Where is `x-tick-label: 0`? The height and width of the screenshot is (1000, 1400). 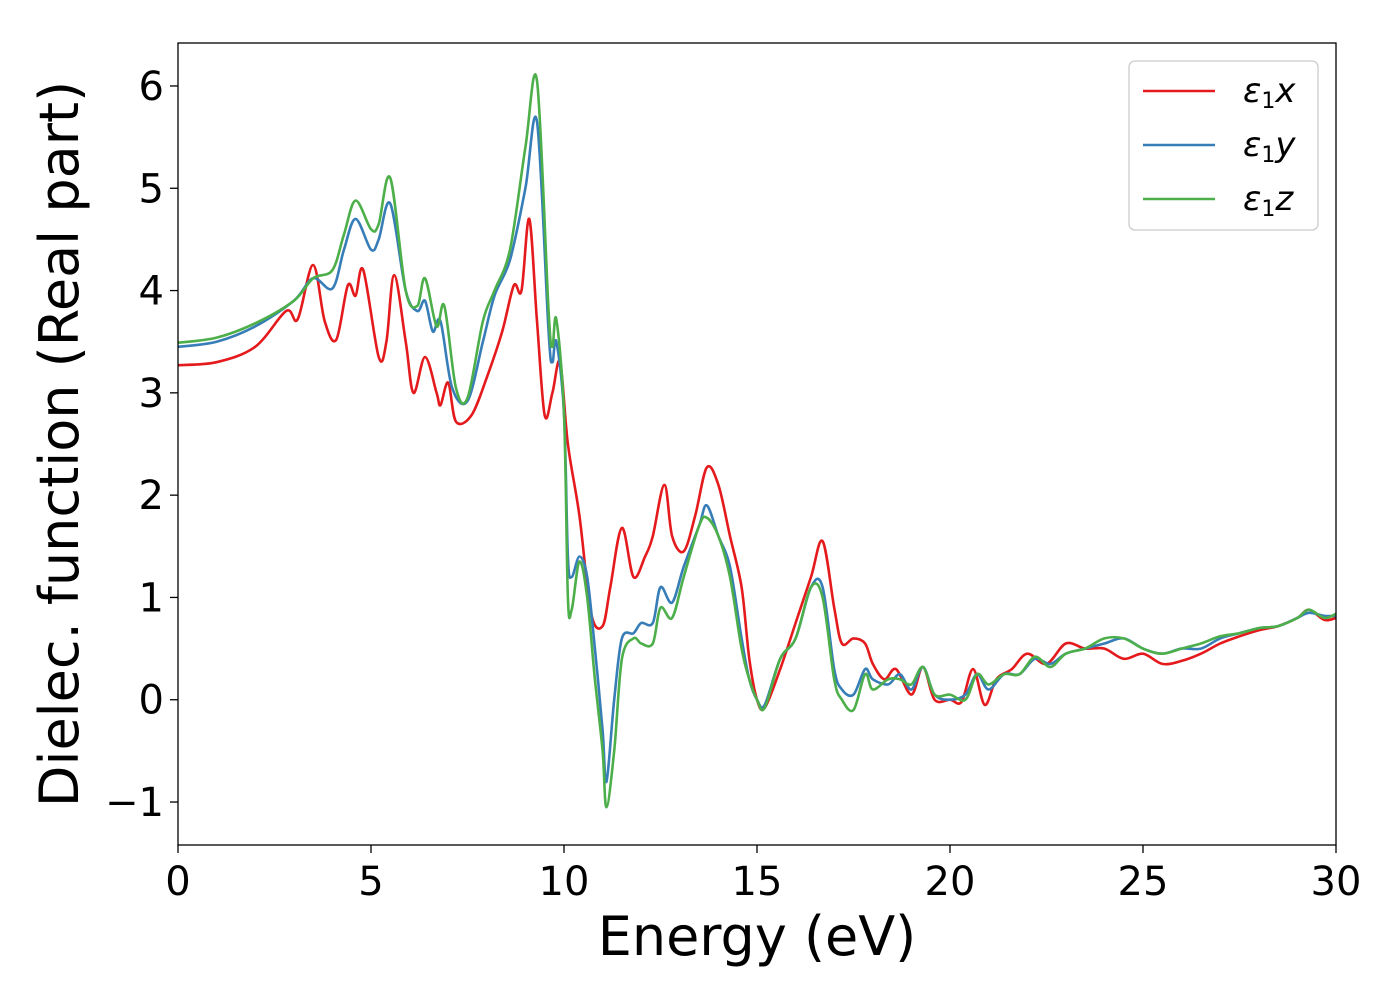 x-tick-label: 0 is located at coordinates (177, 882).